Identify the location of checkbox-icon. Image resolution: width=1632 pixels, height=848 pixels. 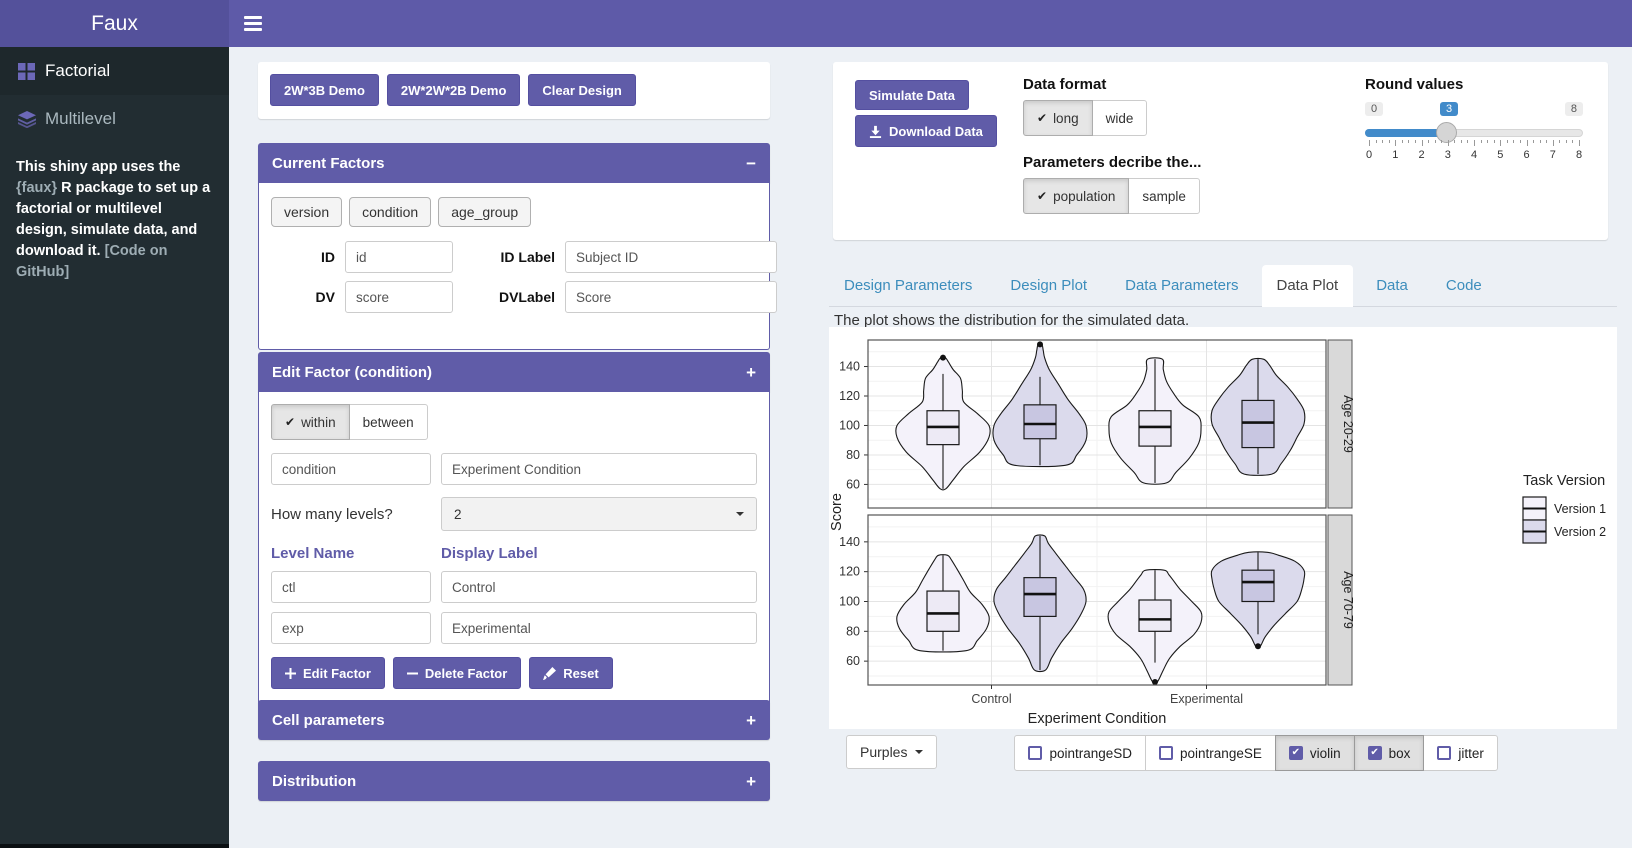
(1035, 753).